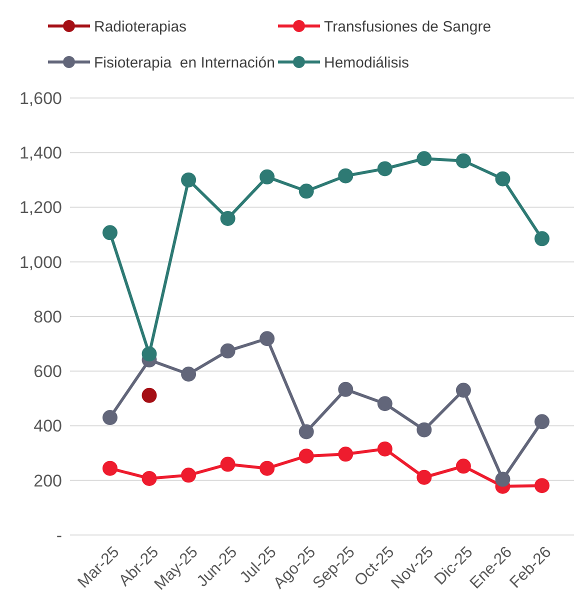  Describe the element at coordinates (59, 535) in the screenshot. I see `y-tick-label: -` at that location.